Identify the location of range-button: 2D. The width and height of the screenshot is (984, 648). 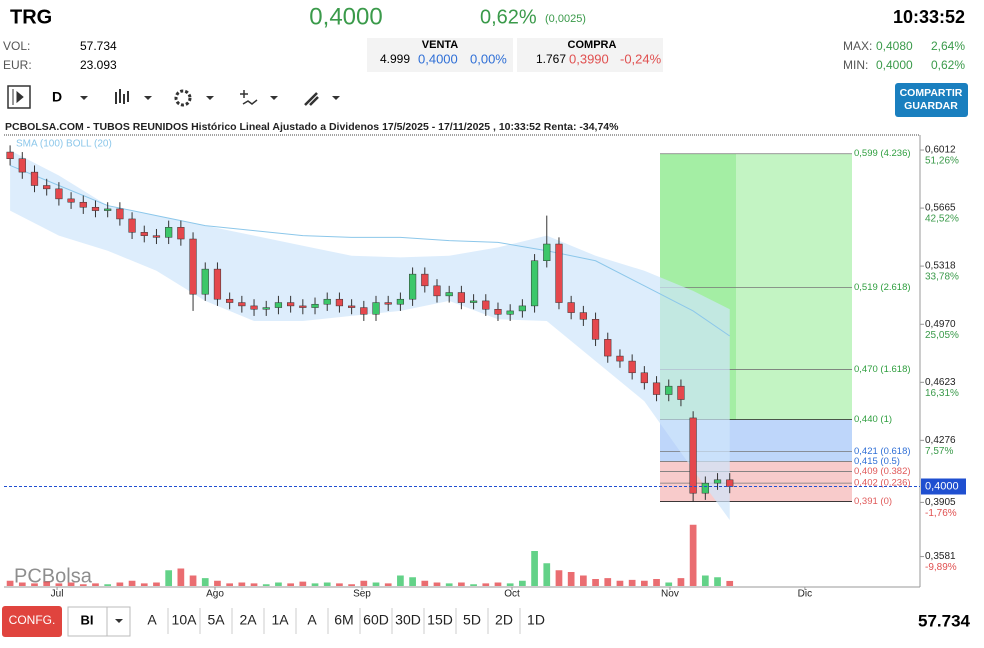
(504, 620).